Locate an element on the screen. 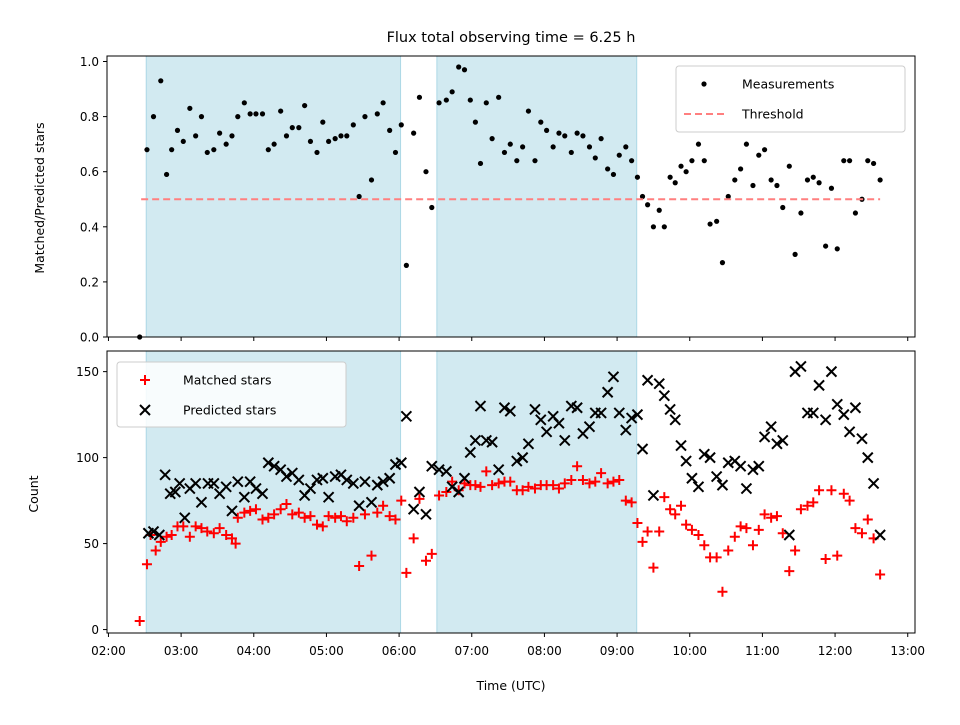 The width and height of the screenshot is (960, 725). legend-box-bottom is located at coordinates (231, 394).